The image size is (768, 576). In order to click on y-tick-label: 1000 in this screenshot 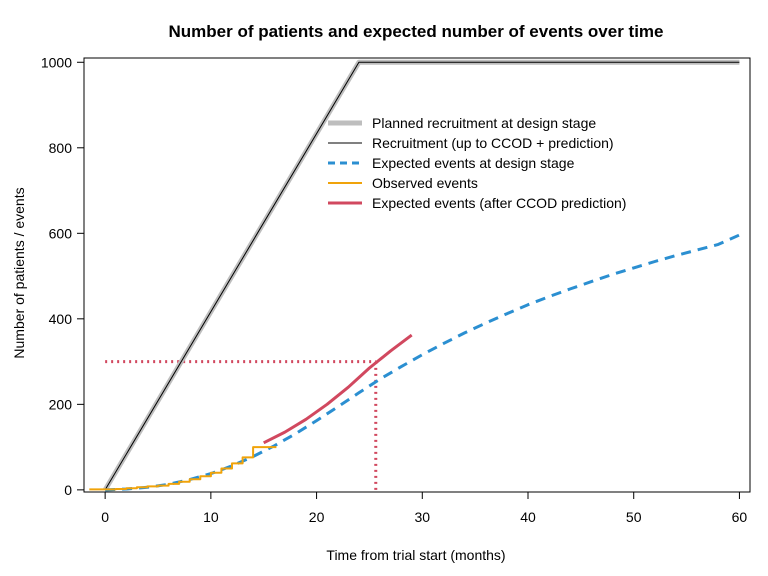, I will do `click(56, 62)`.